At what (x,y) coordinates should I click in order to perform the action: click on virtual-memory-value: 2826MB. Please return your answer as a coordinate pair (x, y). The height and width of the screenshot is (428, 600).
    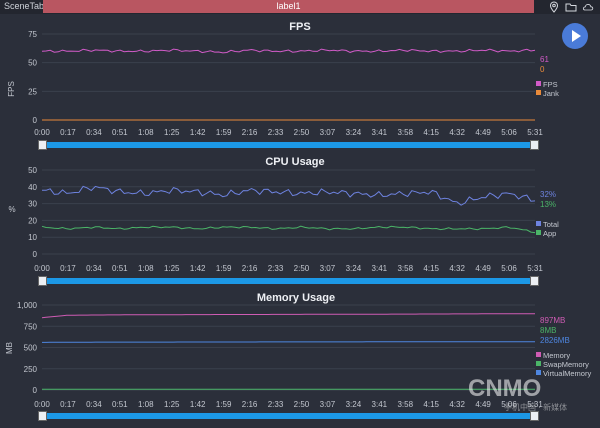
    Looking at the image, I should click on (555, 340).